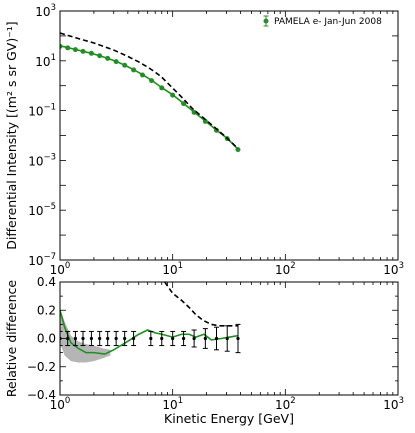  I want to click on y-tick-label: −0.4, so click(41, 395).